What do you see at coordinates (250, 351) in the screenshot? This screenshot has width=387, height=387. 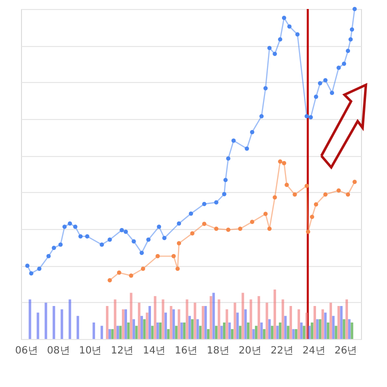 I see `x-tick-label: 20년` at bounding box center [250, 351].